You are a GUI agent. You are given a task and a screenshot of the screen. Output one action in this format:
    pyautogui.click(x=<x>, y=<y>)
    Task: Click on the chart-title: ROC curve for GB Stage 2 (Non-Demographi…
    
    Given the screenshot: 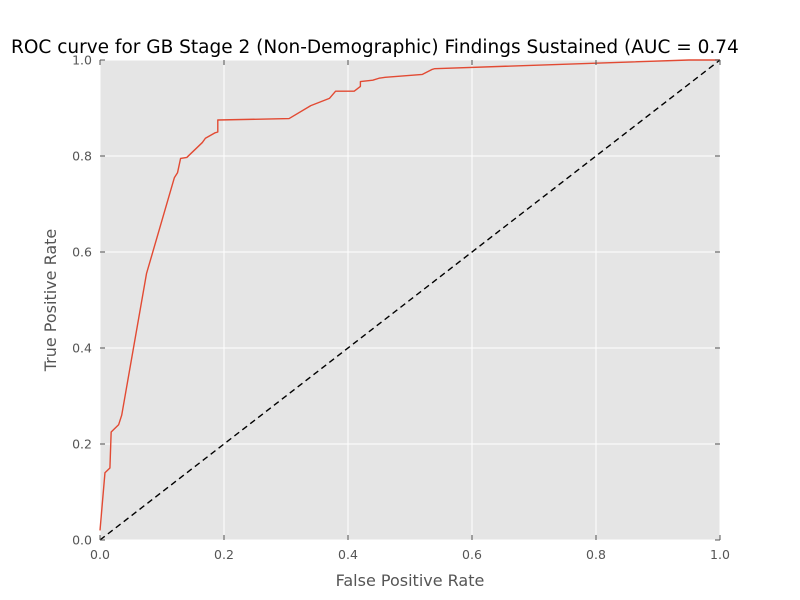 What is the action you would take?
    pyautogui.click(x=375, y=47)
    